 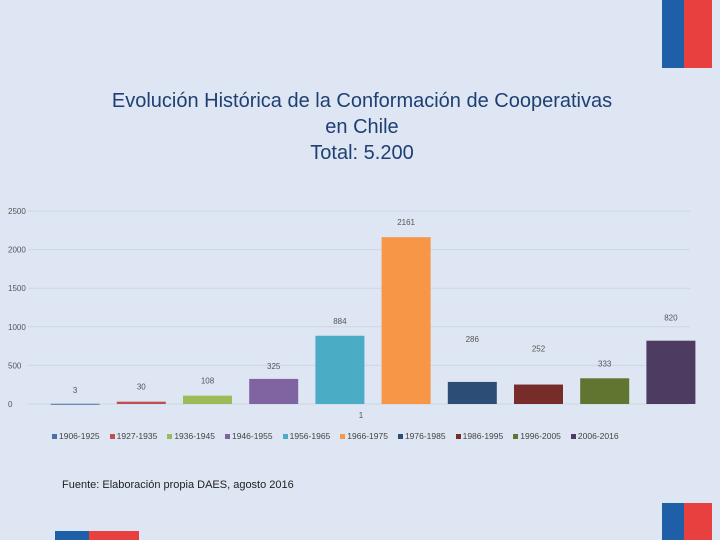 I want to click on y-tick-label-1500: 1500, so click(x=17, y=288).